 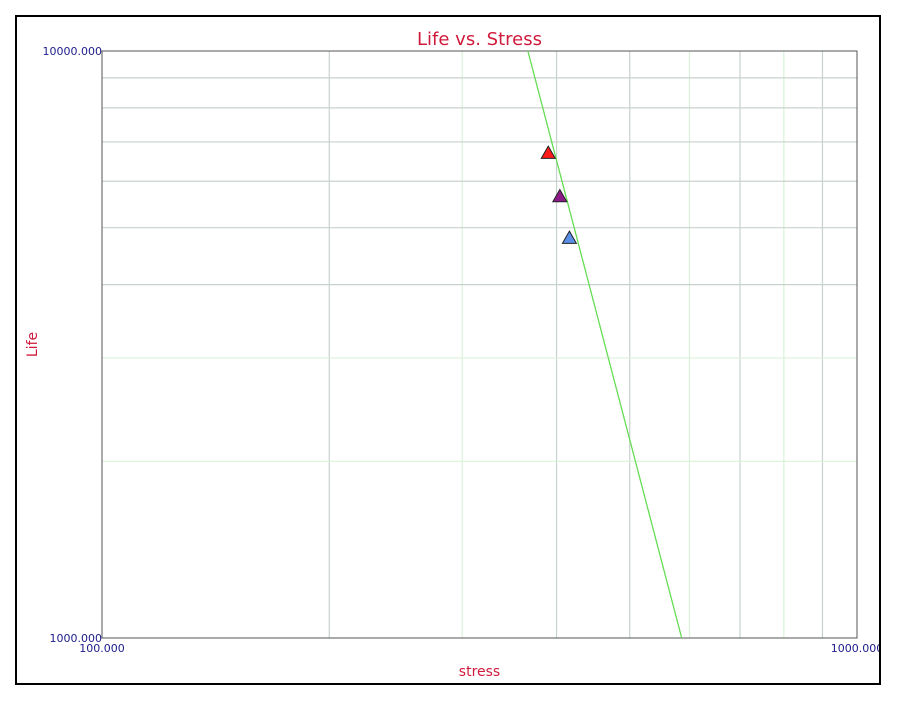 I want to click on y-axis-label: Life, so click(x=33, y=344).